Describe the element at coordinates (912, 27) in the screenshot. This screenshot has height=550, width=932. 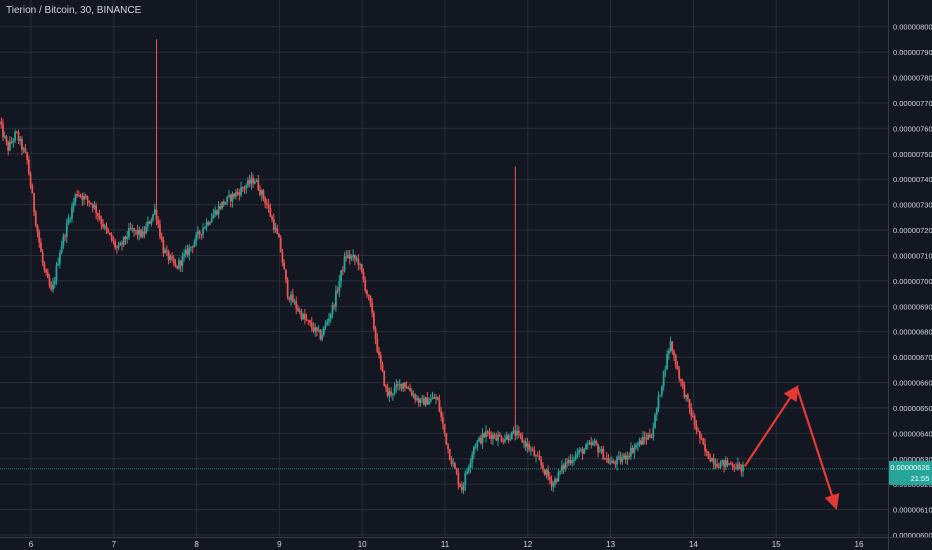
I see `y-tick-label: 0.00000800` at that location.